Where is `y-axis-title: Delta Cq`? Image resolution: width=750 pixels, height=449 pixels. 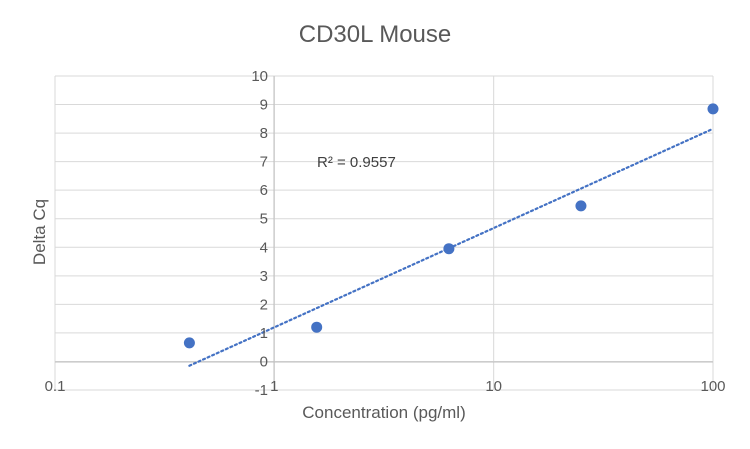
y-axis-title: Delta Cq is located at coordinates (39, 232).